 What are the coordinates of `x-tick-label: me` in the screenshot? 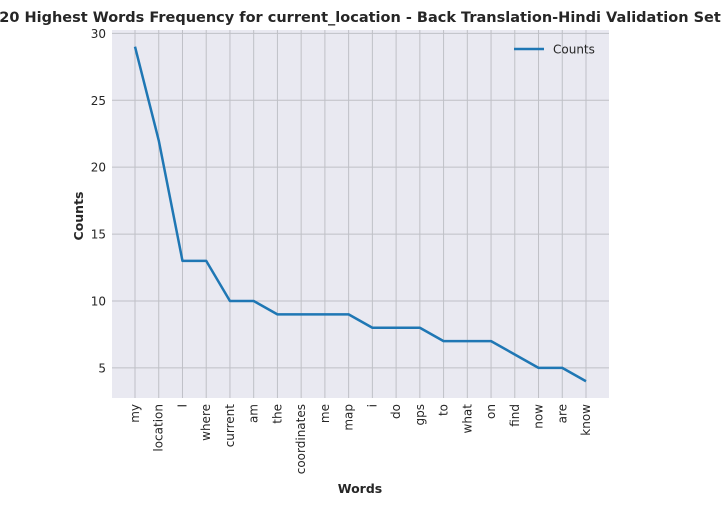 It's located at (325, 413).